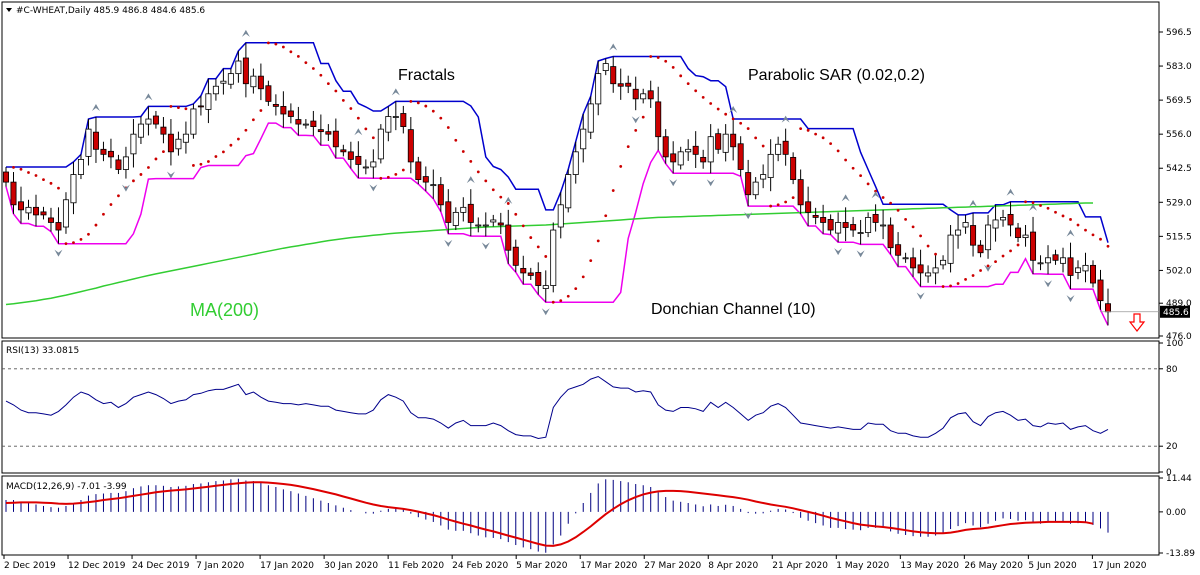 The width and height of the screenshot is (1200, 575). What do you see at coordinates (993, 566) in the screenshot?
I see `date-tick-label: 26 May 2020` at bounding box center [993, 566].